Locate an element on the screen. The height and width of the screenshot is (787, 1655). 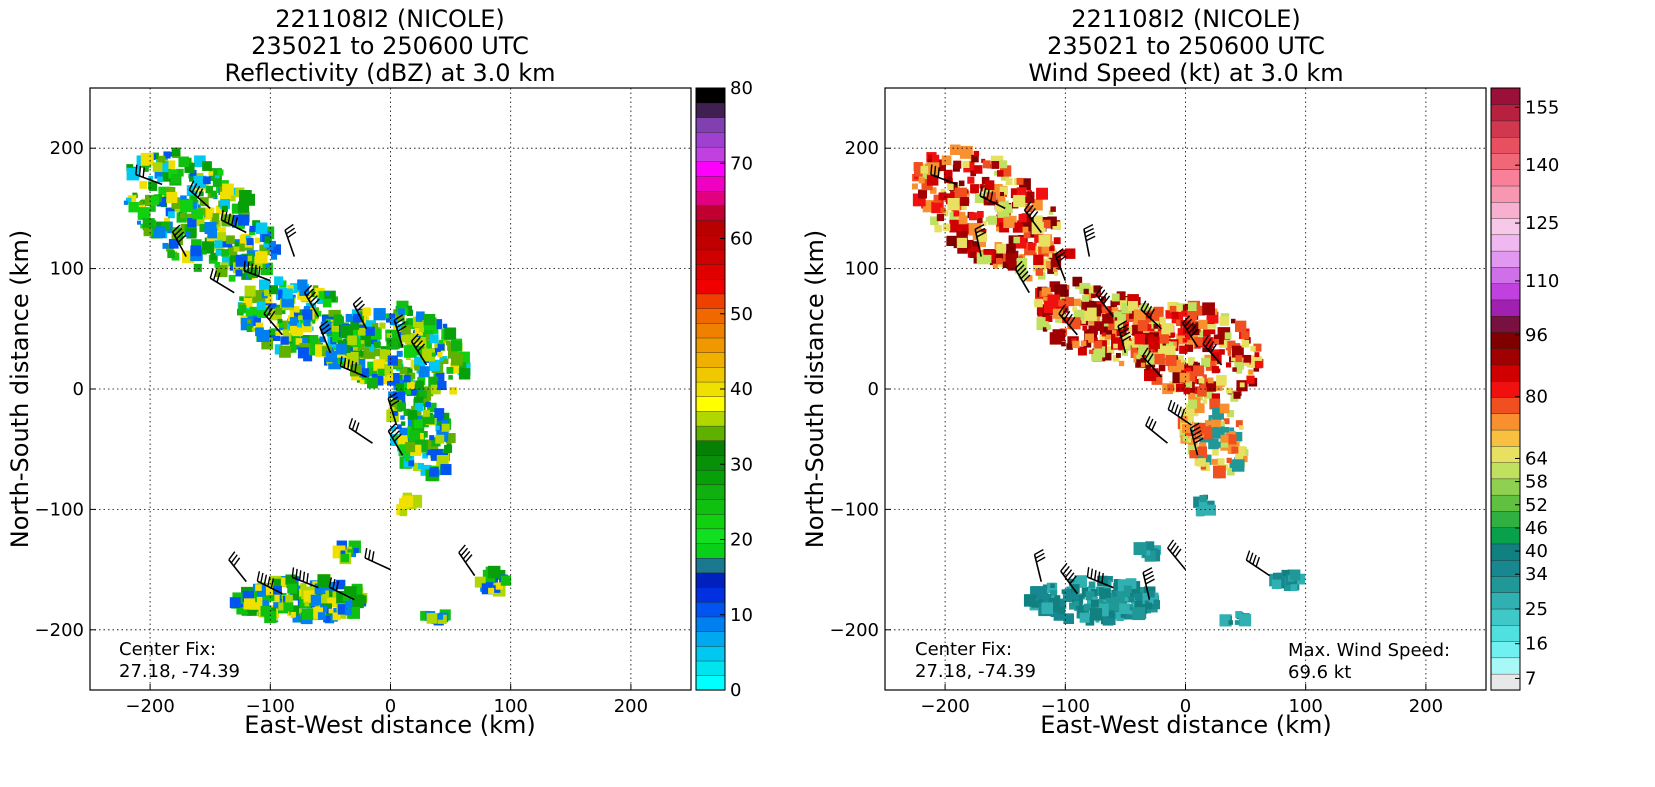
y-tick-label: 0 is located at coordinates (78, 389).